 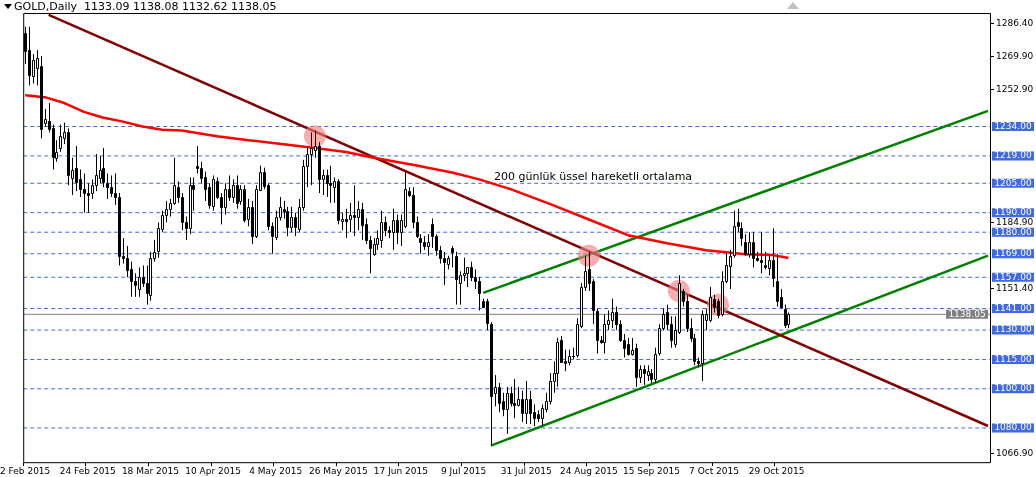 What do you see at coordinates (1015, 55) in the screenshot?
I see `y-tick-label: 1269.90` at bounding box center [1015, 55].